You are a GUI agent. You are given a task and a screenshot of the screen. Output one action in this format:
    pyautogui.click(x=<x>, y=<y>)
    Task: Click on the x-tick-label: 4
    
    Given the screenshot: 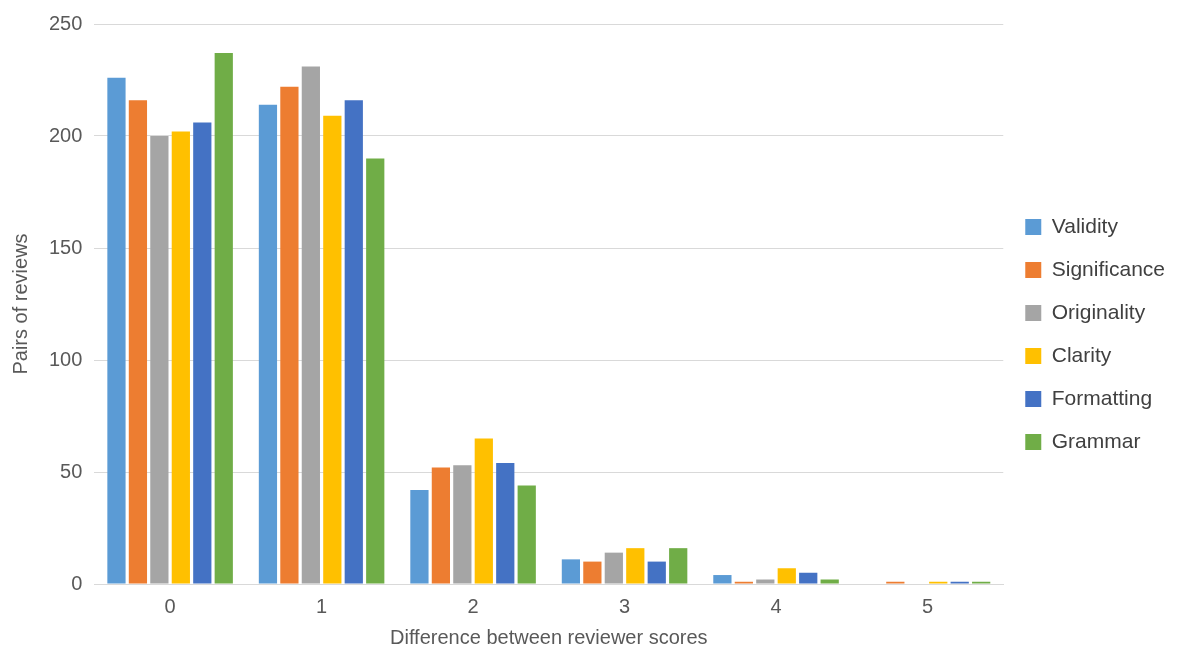 What is the action you would take?
    pyautogui.click(x=776, y=605)
    